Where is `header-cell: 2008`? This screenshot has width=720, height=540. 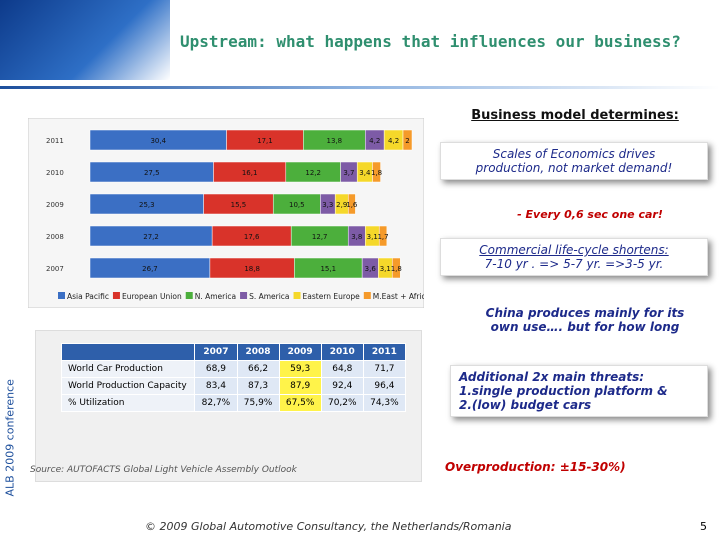
header-cell: 2008 is located at coordinates (258, 352).